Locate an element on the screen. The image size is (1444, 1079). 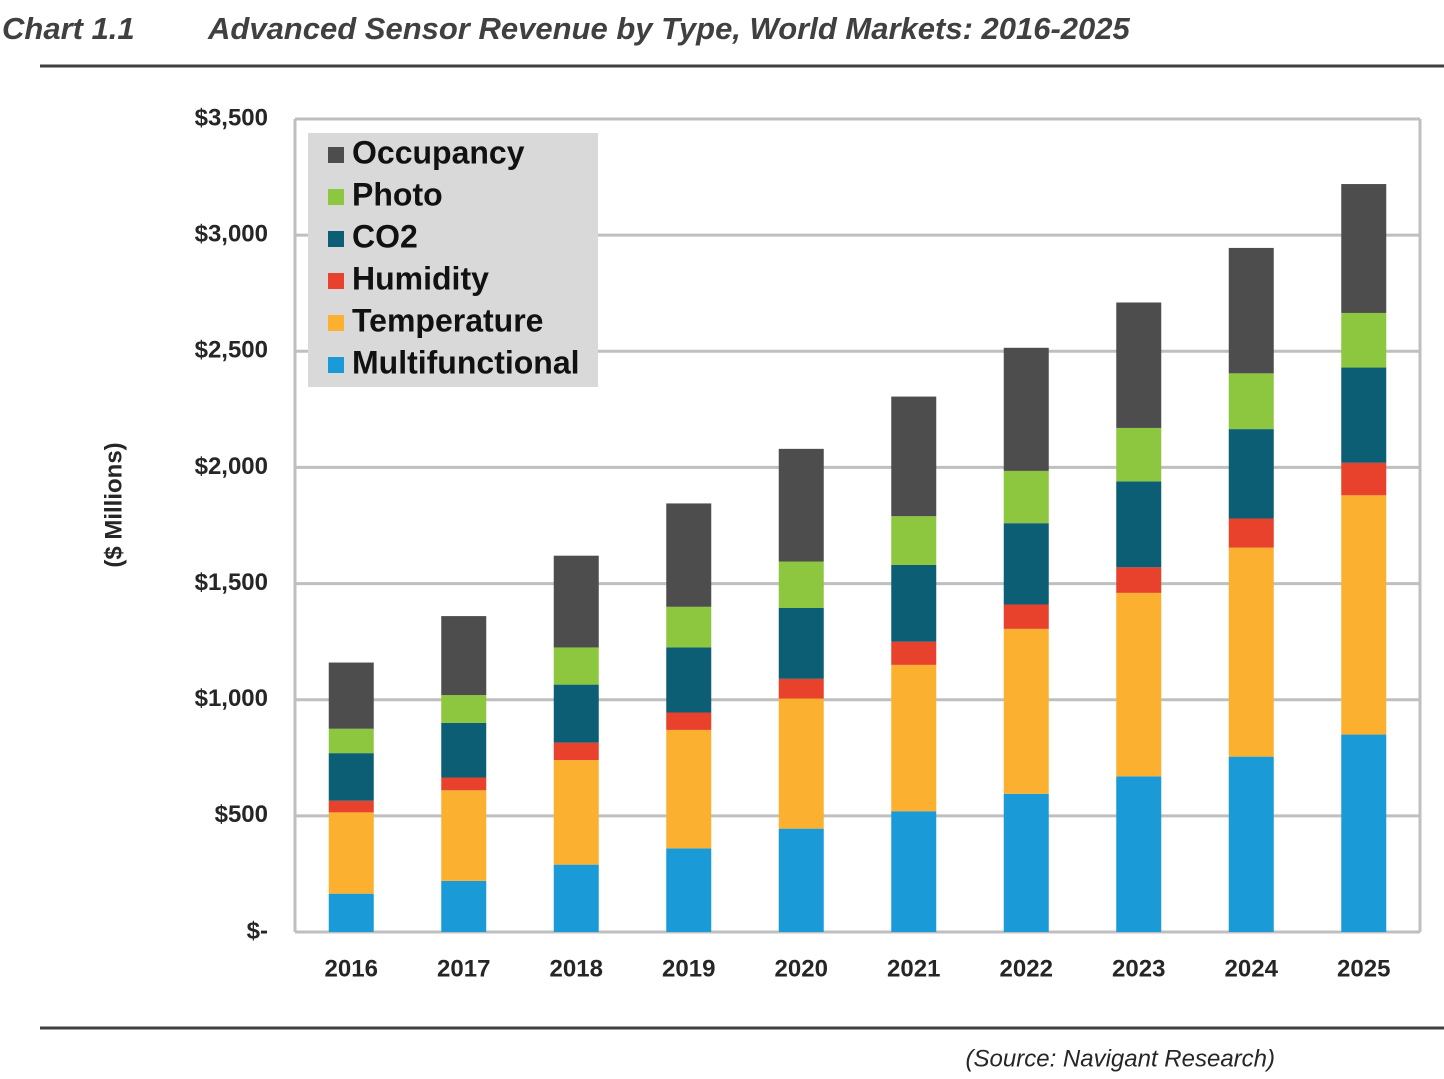
y-tick-label: $2,000 is located at coordinates (231, 466).